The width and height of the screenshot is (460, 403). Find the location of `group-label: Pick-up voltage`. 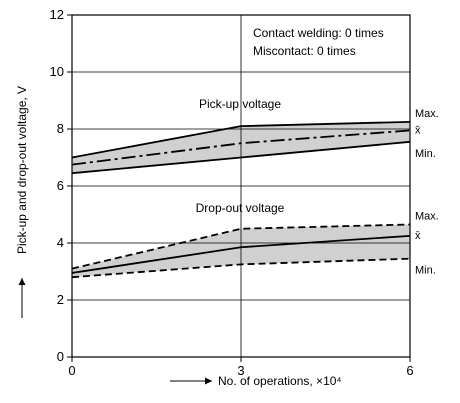

group-label: Pick-up voltage is located at coordinates (240, 104).